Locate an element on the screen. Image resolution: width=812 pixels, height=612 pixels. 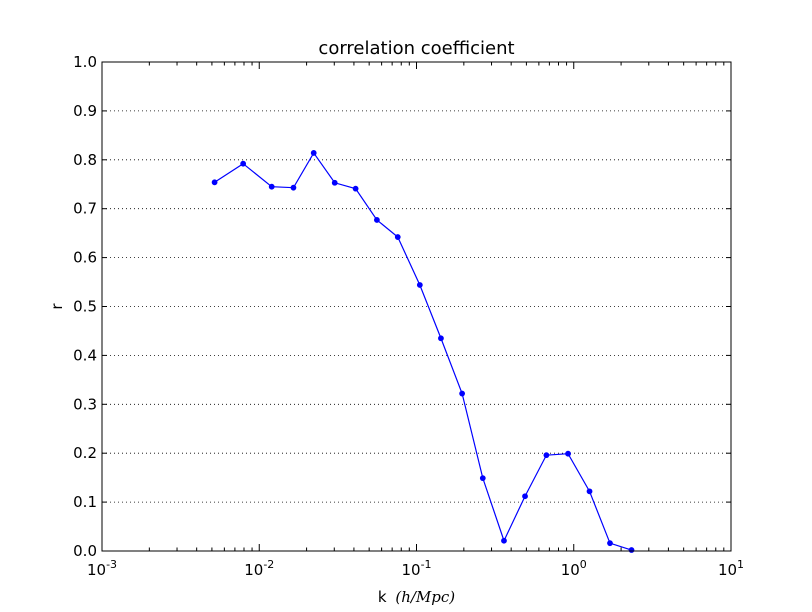
chart-title: correlation coefficient is located at coordinates (416, 48).